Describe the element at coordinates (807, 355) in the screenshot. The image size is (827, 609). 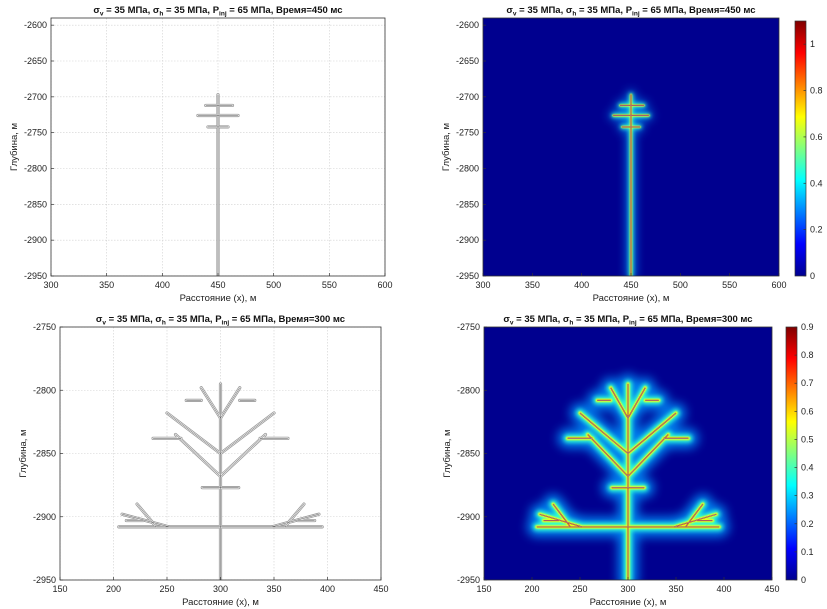
I see `colorbar-tick-label: 0.8` at that location.